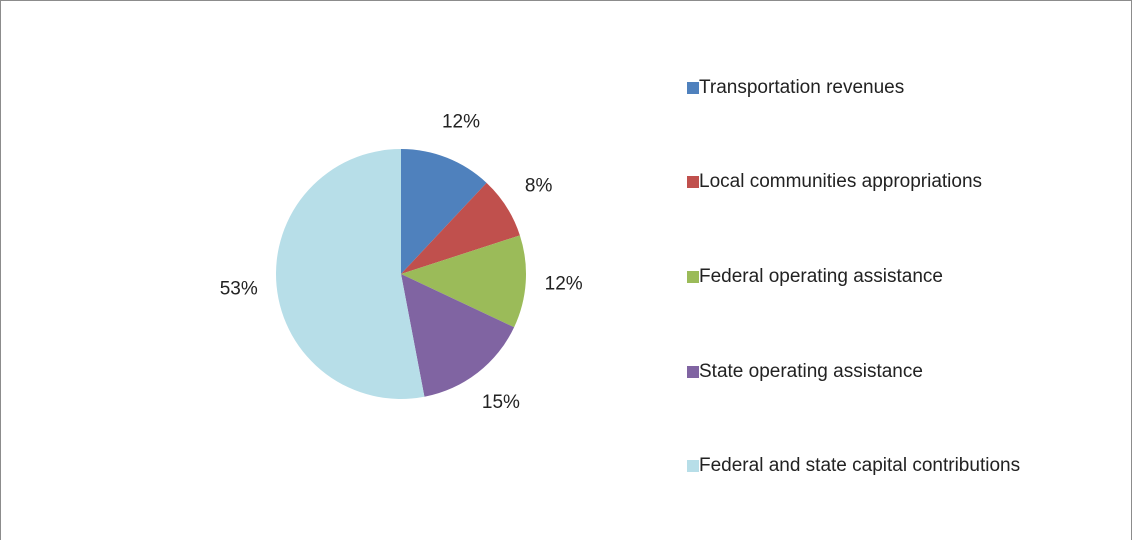 This screenshot has width=1133, height=540. What do you see at coordinates (239, 288) in the screenshot?
I see `data-label: 53%` at bounding box center [239, 288].